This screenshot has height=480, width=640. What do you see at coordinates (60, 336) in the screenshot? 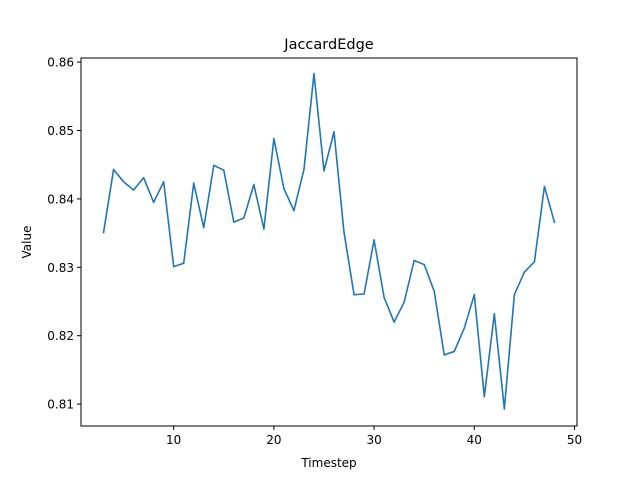
I see `y-tick-label: 0.82` at bounding box center [60, 336].